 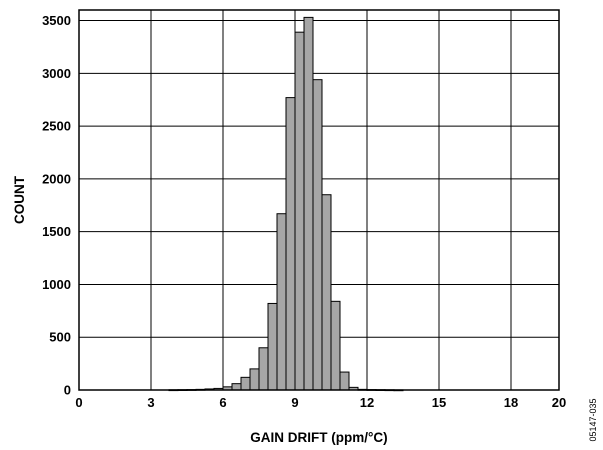 What do you see at coordinates (56, 178) in the screenshot?
I see `y-tick-label: 2000` at bounding box center [56, 178].